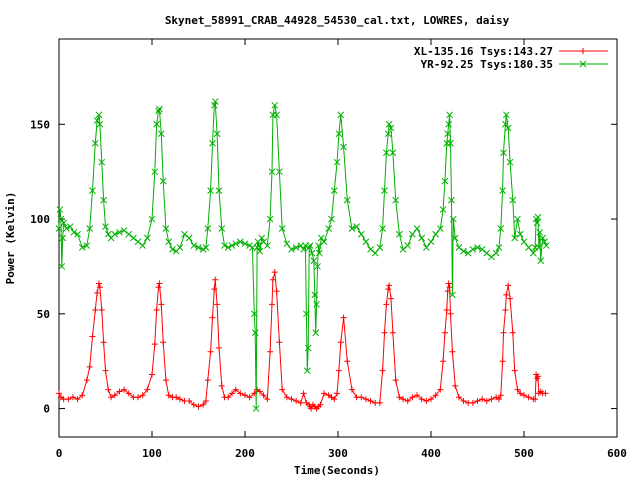 The height and width of the screenshot is (480, 640). I want to click on x-tick-label: 400, so click(431, 453).